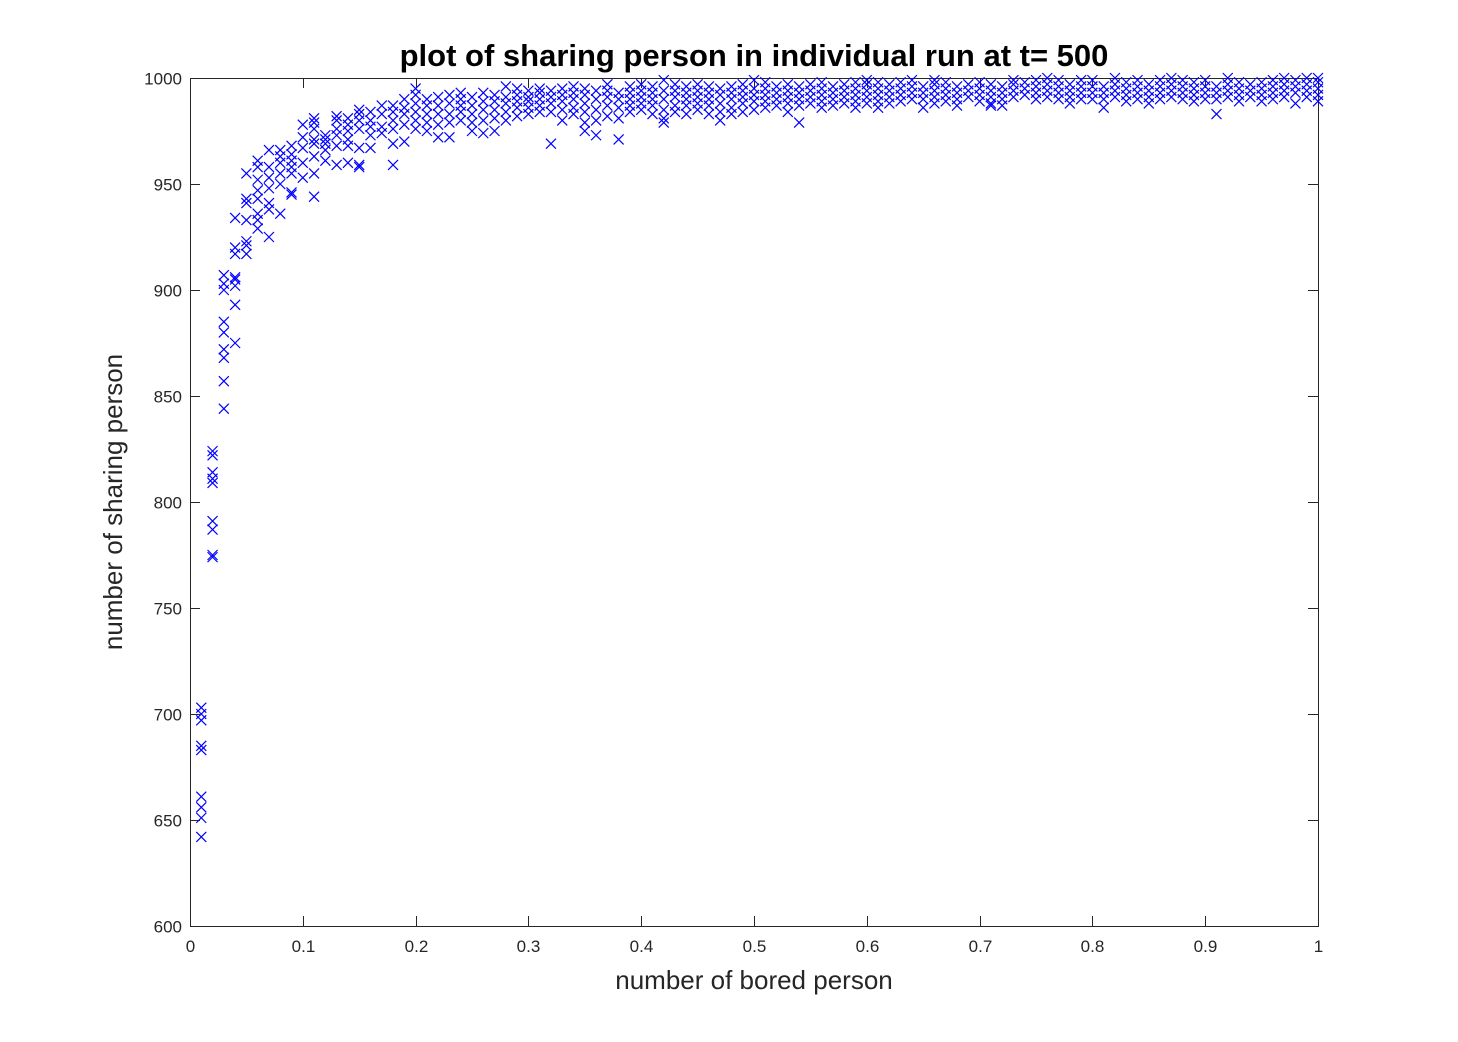 This screenshot has width=1458, height=1042. Describe the element at coordinates (642, 946) in the screenshot. I see `x-tick-label: 0.4` at that location.